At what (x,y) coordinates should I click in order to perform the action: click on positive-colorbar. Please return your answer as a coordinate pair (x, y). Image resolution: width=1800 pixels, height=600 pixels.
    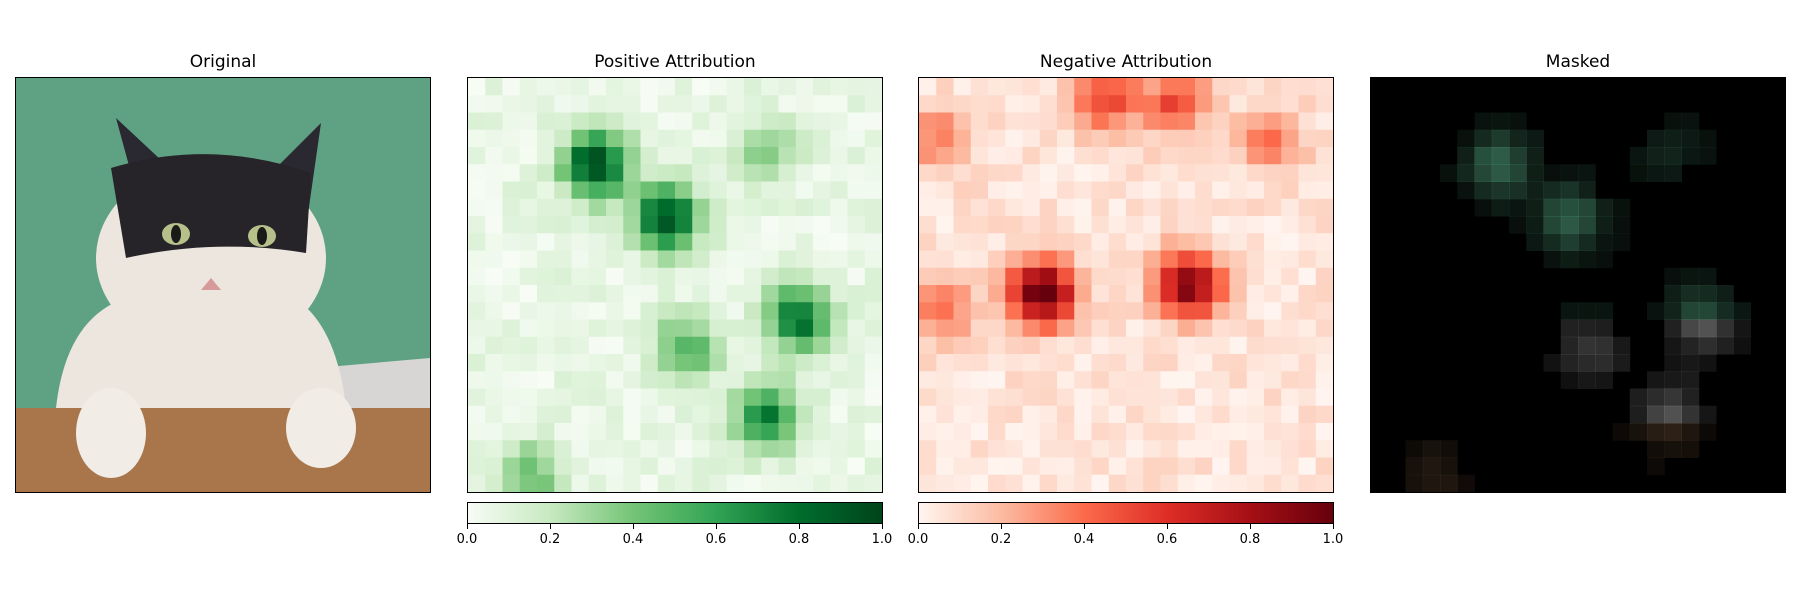
    Looking at the image, I should click on (675, 513).